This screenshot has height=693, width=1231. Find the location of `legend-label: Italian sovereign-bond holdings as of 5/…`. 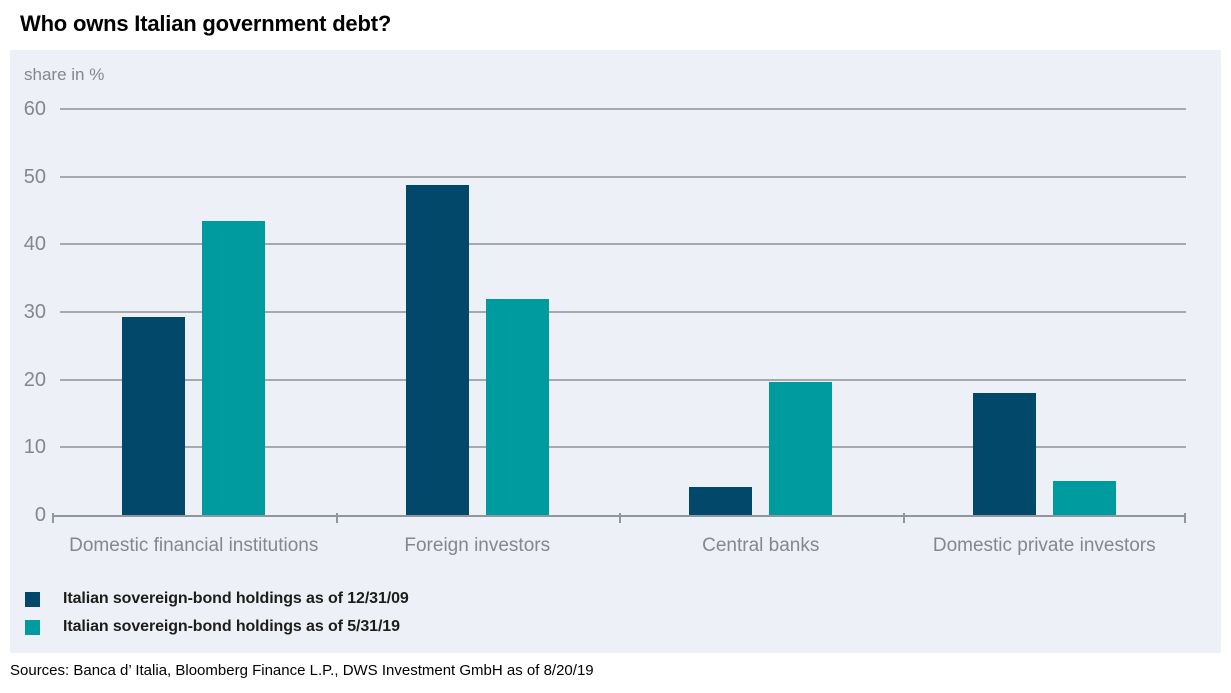

legend-label: Italian sovereign-bond holdings as of 5/… is located at coordinates (231, 626).